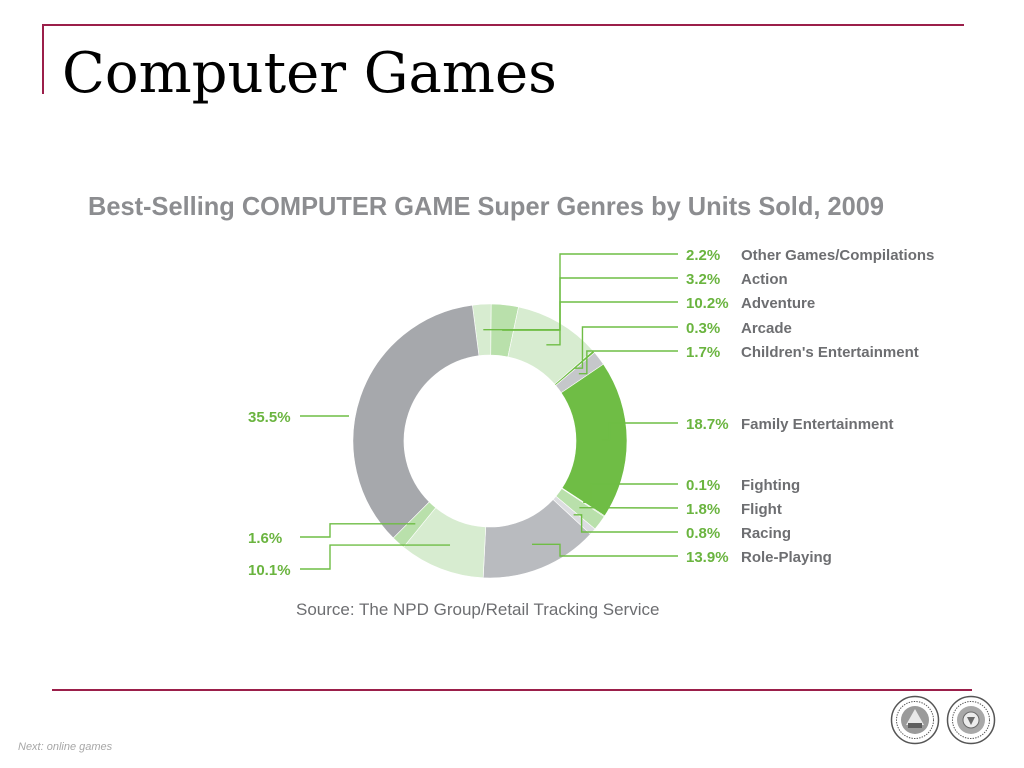  Describe the element at coordinates (358, 530) in the screenshot. I see `leader-sport-games` at that location.